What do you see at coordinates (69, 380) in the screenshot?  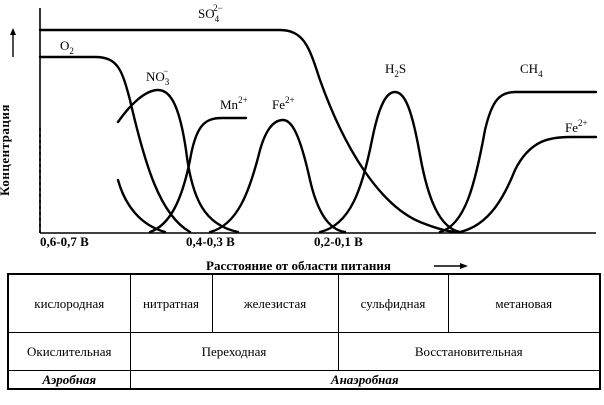 I see `regime-aerobic: Аэробная` at bounding box center [69, 380].